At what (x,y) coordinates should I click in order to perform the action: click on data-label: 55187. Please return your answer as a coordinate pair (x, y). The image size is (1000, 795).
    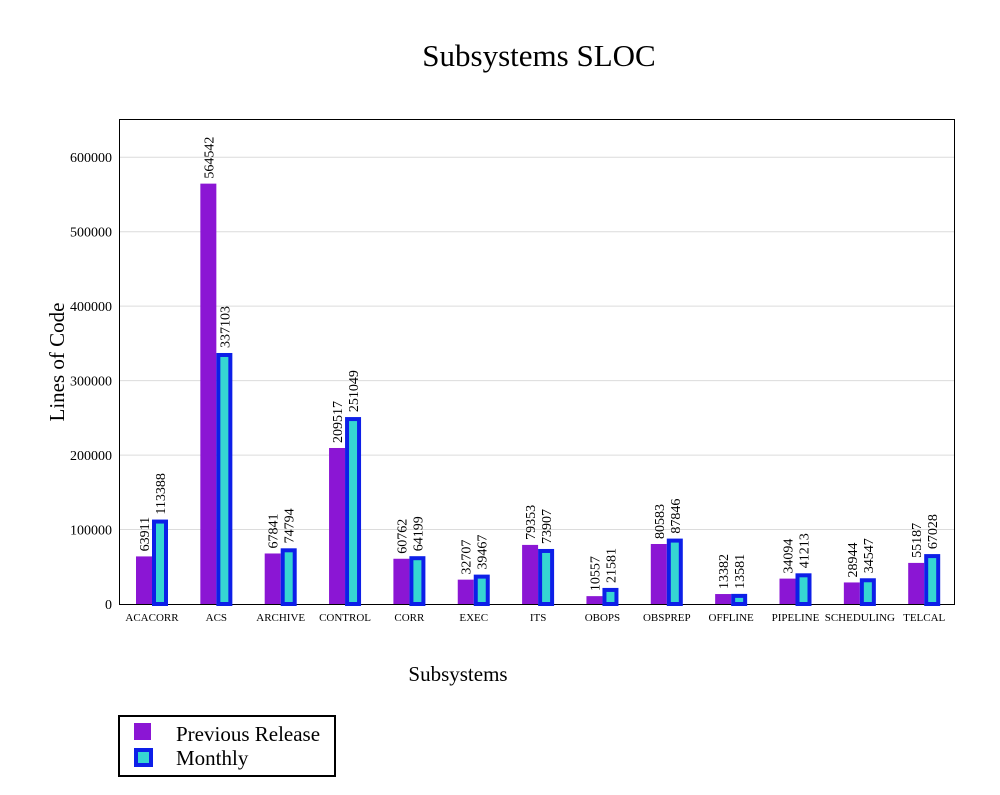
    Looking at the image, I should click on (917, 540).